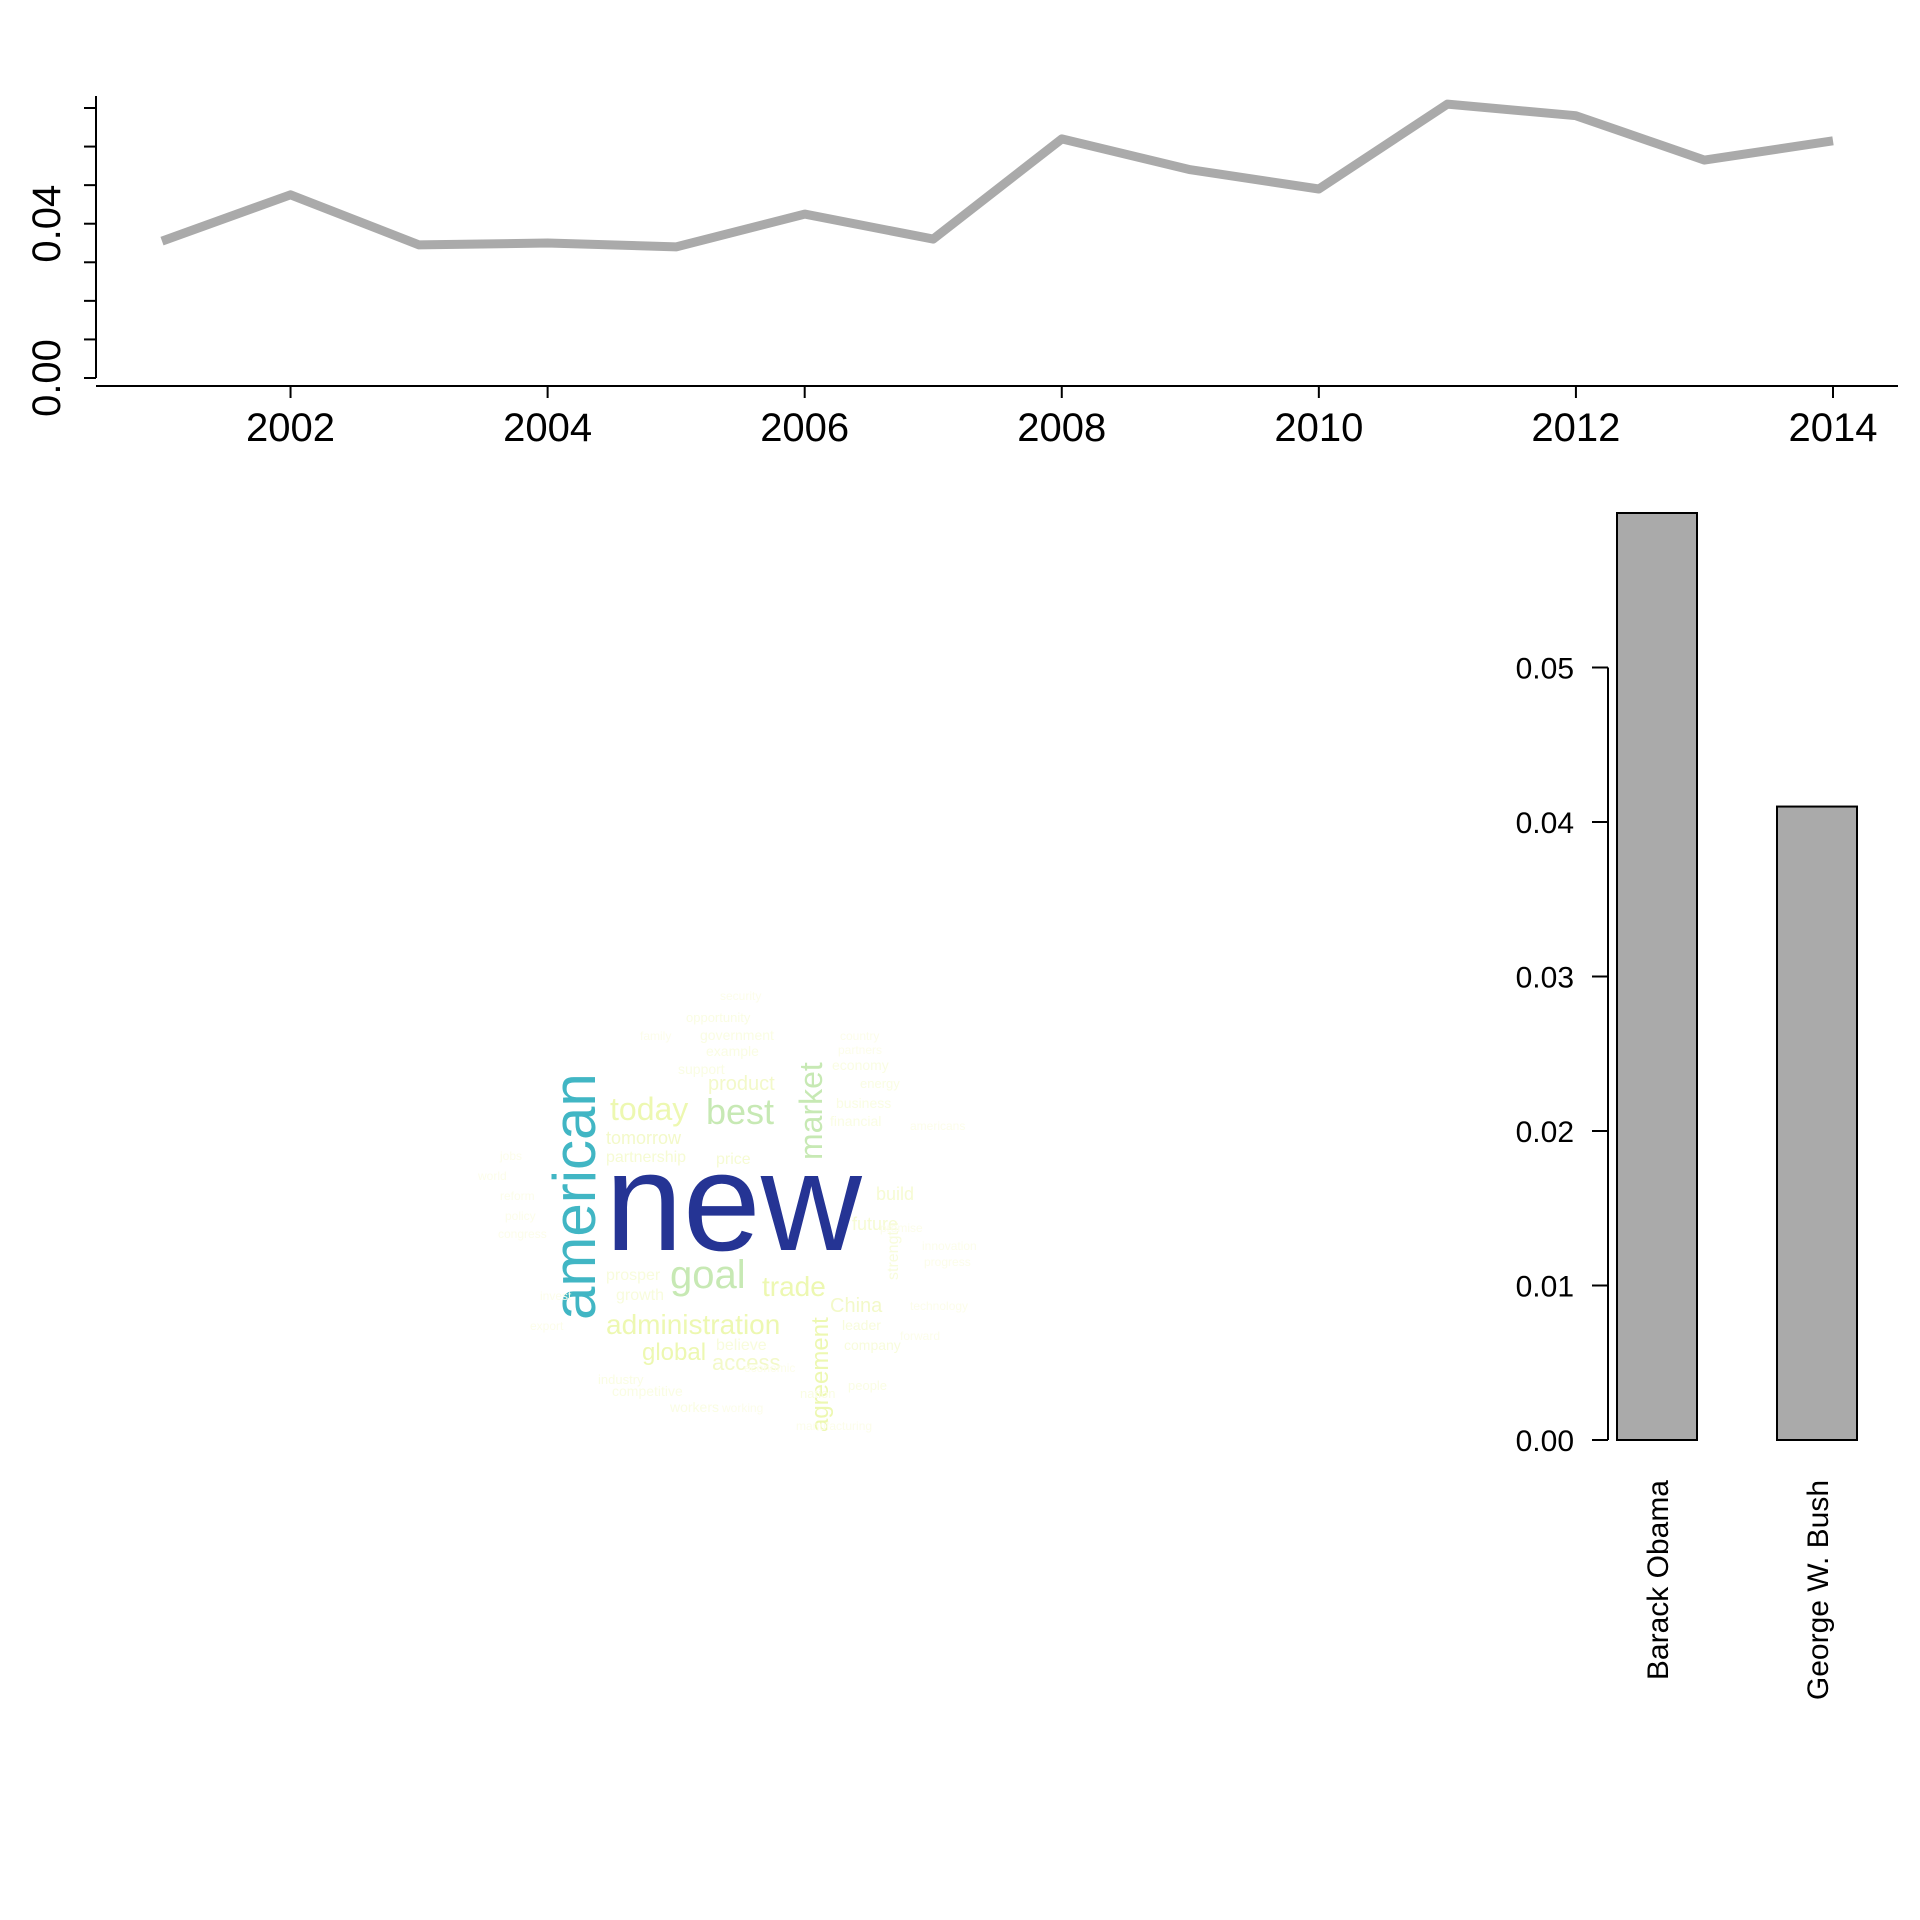 The height and width of the screenshot is (1920, 1920). I want to click on bar-y-tick-label: 0.04, so click(1545, 823).